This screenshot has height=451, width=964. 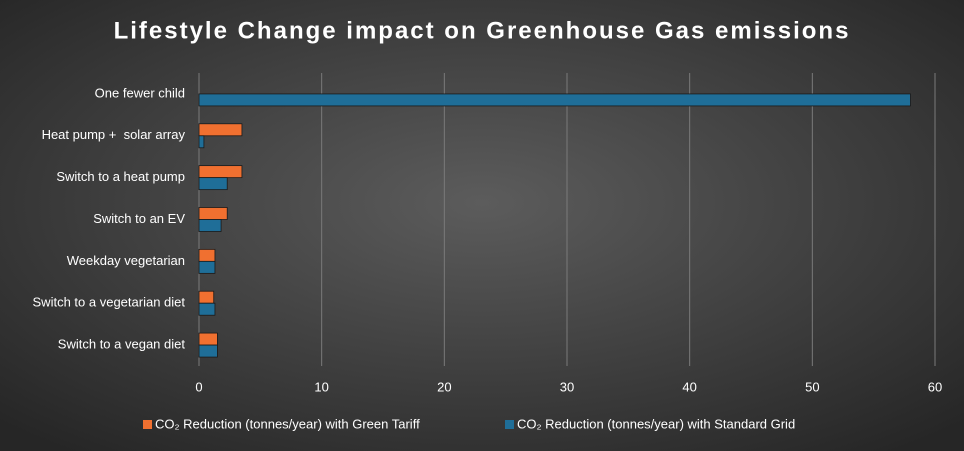 I want to click on x-tick-label: 20, so click(x=444, y=386).